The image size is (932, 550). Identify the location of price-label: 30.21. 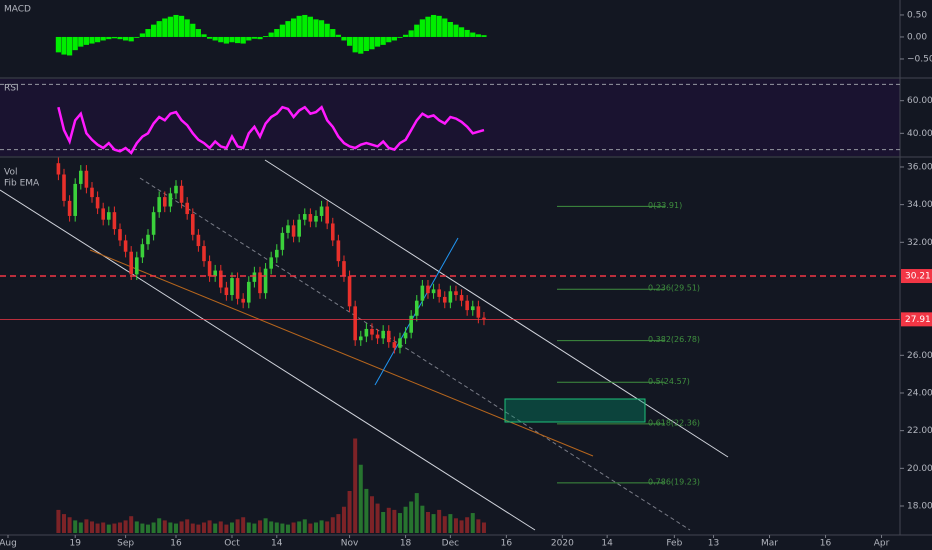
(918, 277).